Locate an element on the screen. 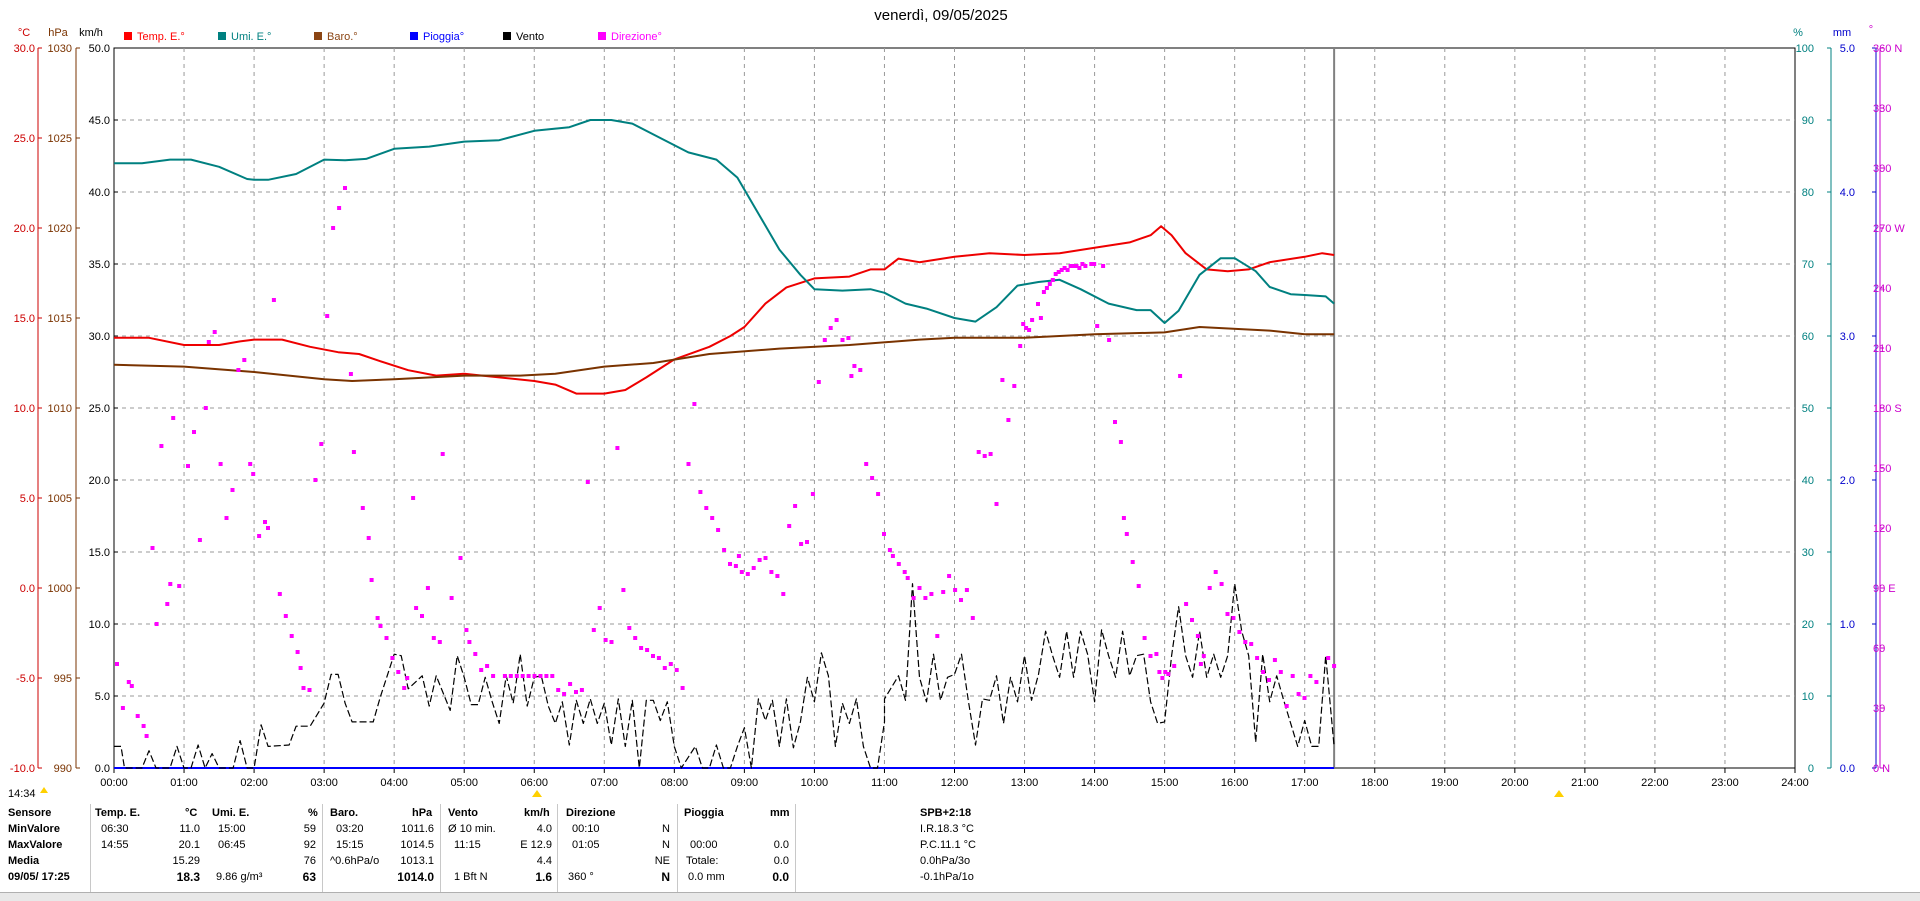 This screenshot has height=901, width=1920. row-min-label: MinValore is located at coordinates (34, 829).